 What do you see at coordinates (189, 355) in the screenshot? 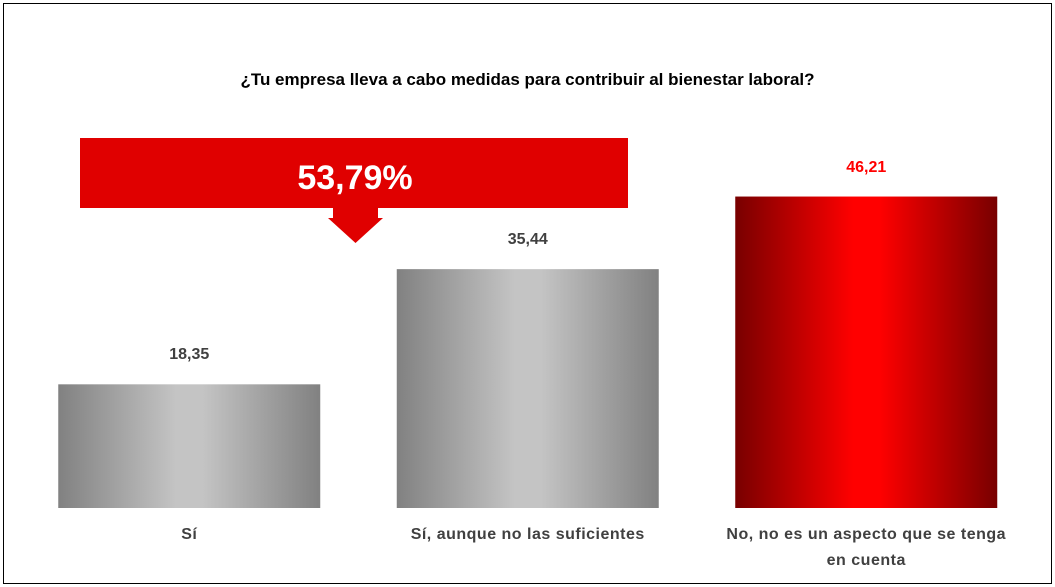
I see `value-label: 18,35` at bounding box center [189, 355].